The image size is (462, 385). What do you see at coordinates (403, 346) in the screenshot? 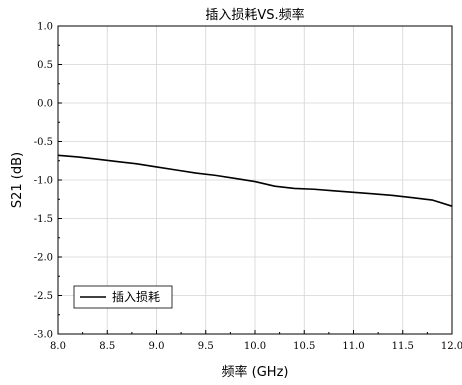
I see `x-tick-label: 11.5` at bounding box center [403, 346].